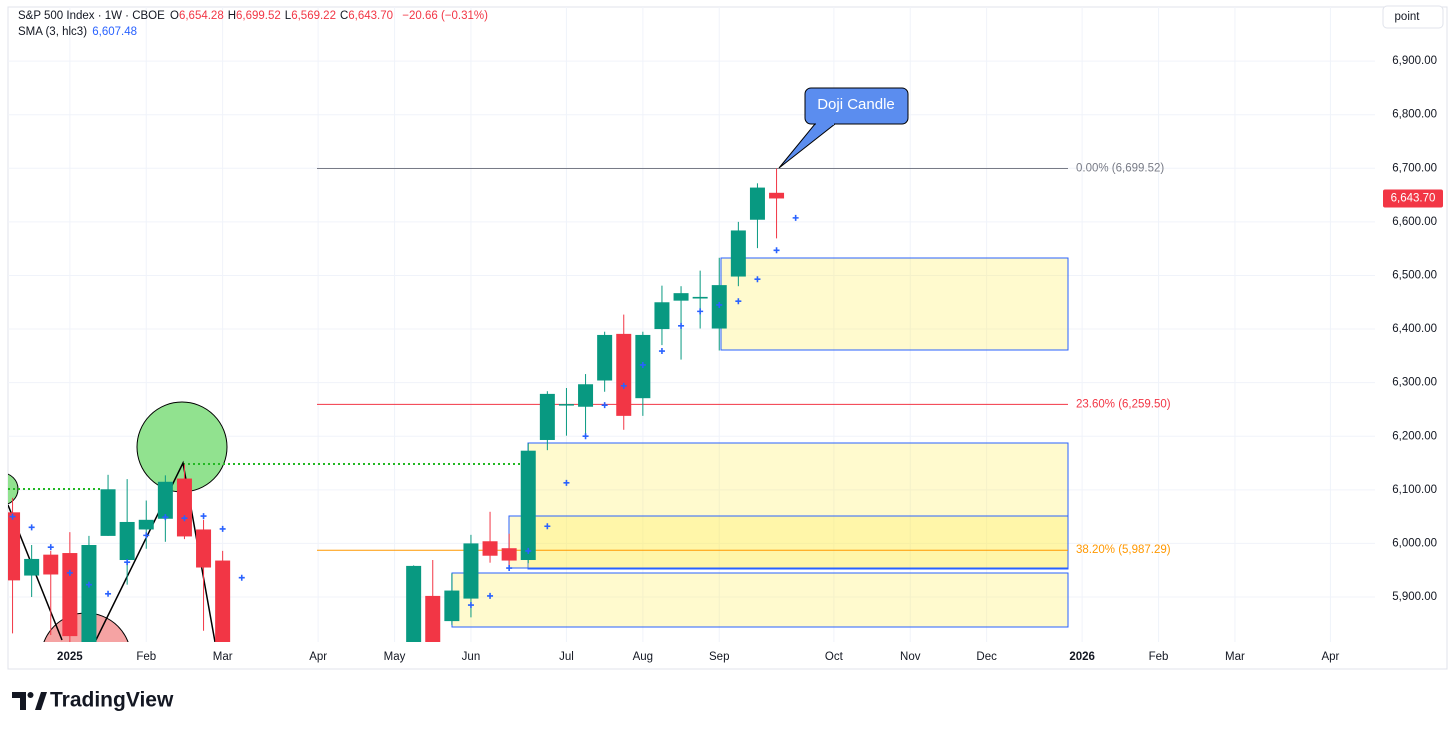  Describe the element at coordinates (318, 657) in the screenshot. I see `x-tick-label: Apr` at that location.